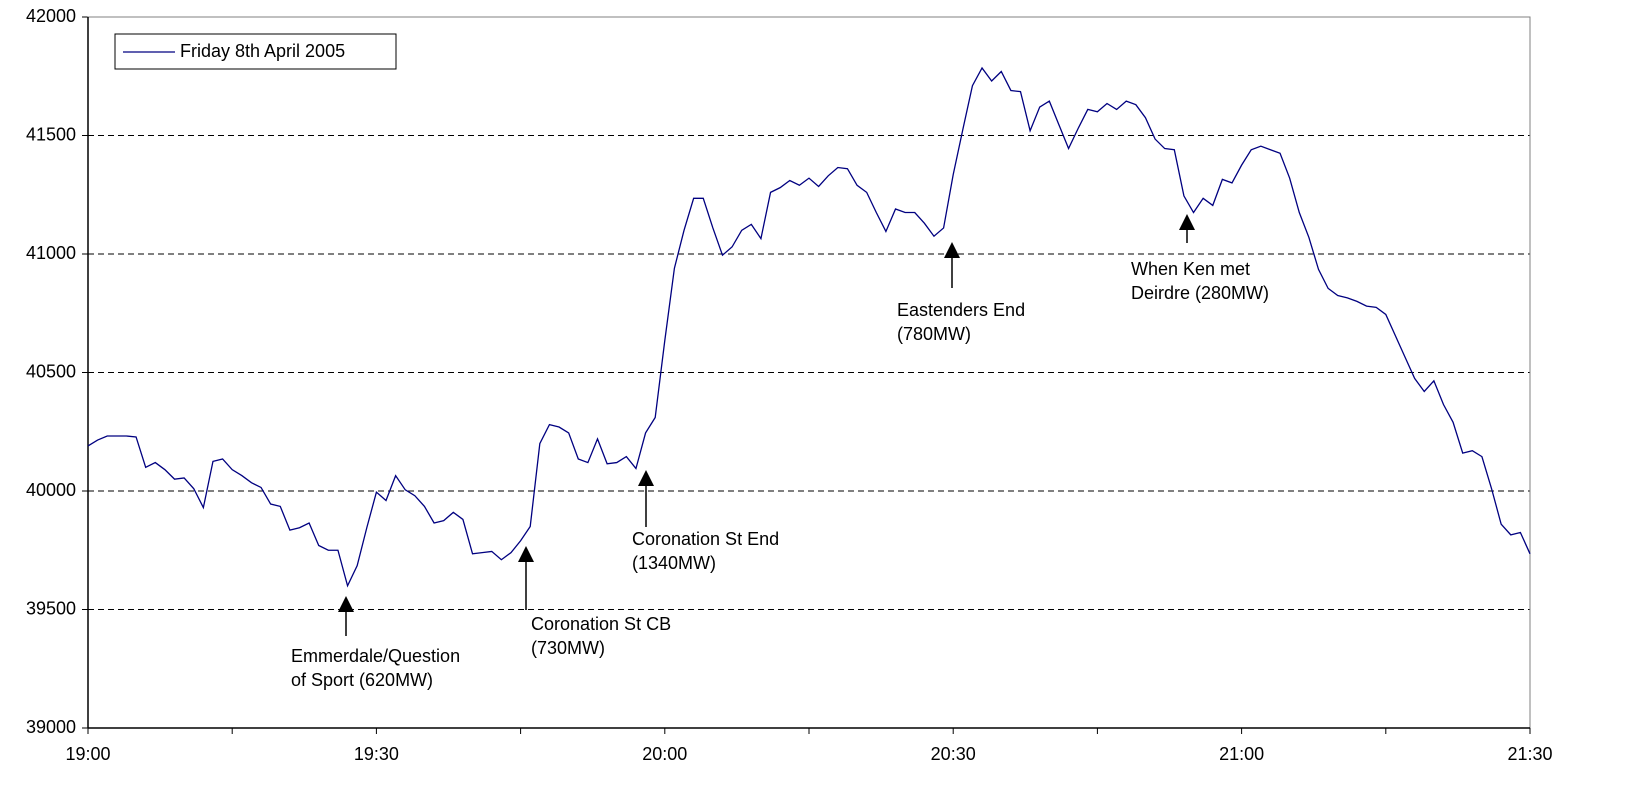 The height and width of the screenshot is (799, 1632). What do you see at coordinates (376, 754) in the screenshot?
I see `x-tick-label: 19:30` at bounding box center [376, 754].